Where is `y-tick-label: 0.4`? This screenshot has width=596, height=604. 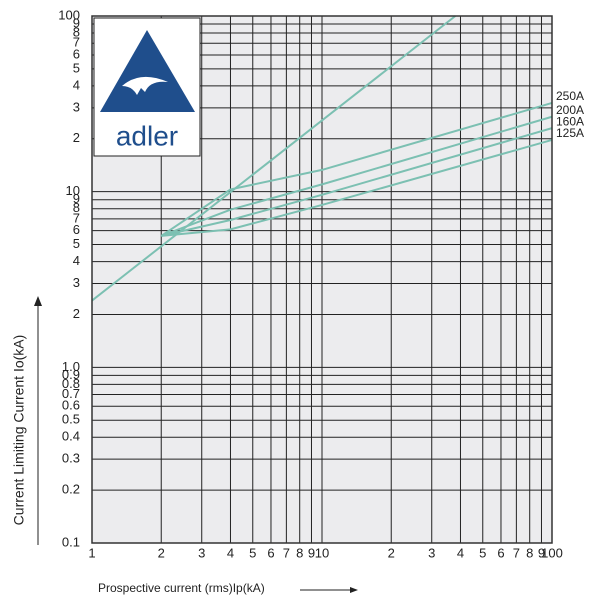
y-tick-label: 0.4 is located at coordinates (71, 436).